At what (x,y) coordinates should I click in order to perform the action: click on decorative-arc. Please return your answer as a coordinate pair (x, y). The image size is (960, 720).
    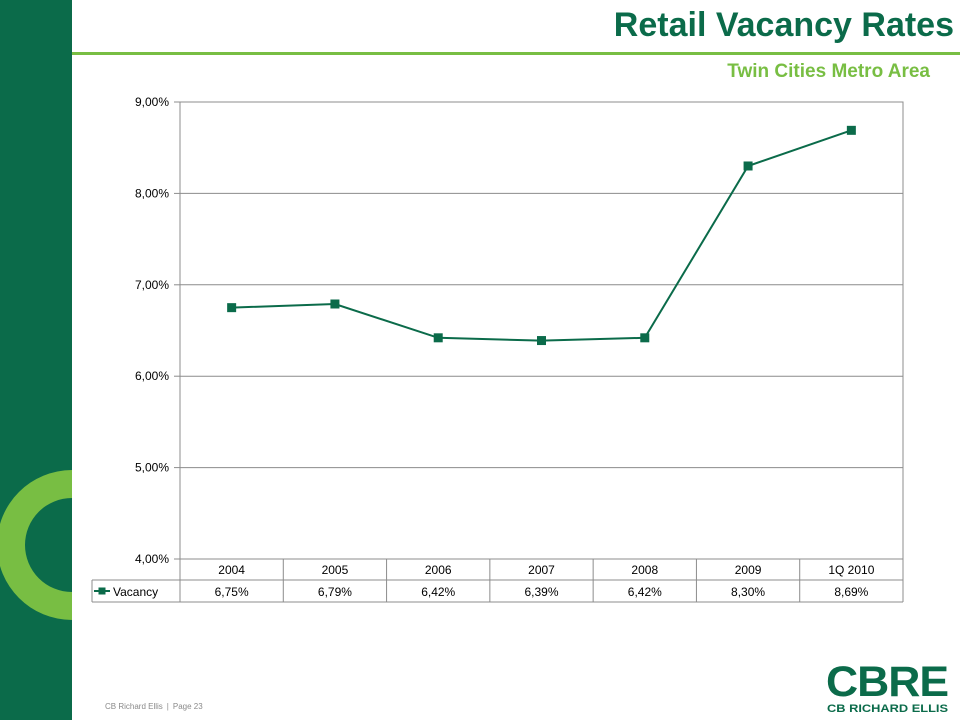
    Looking at the image, I should click on (36, 545).